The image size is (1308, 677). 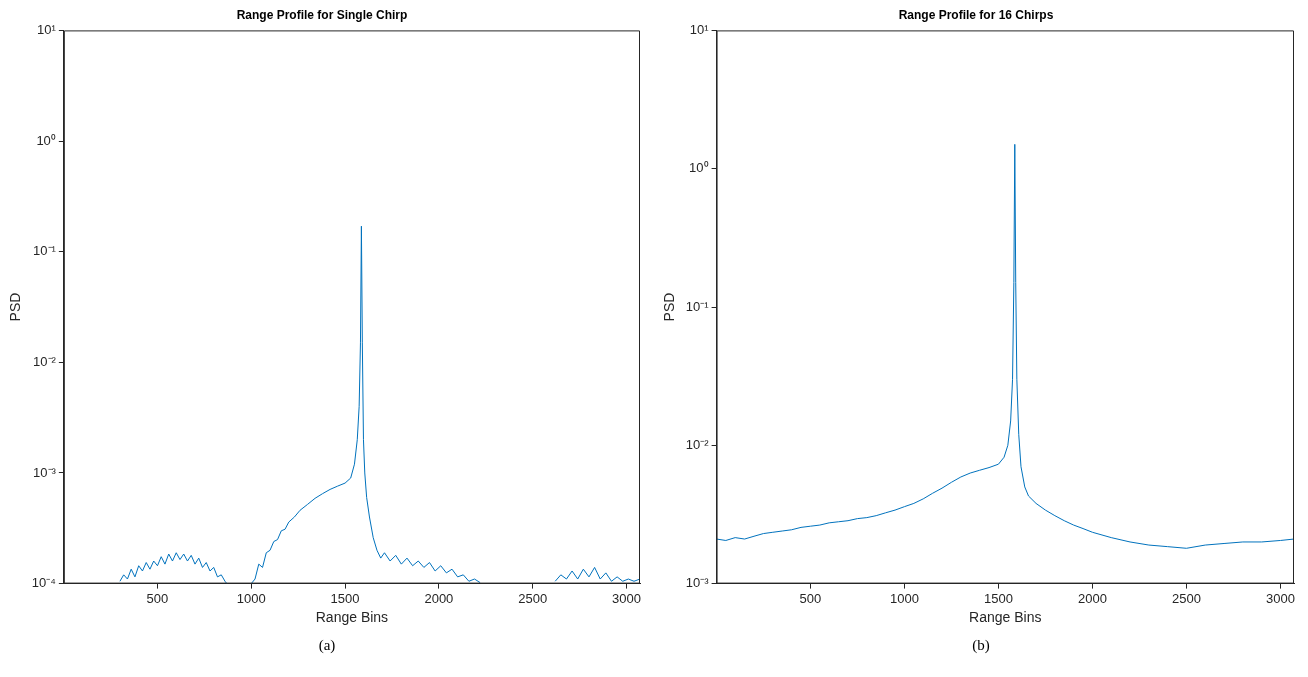 I want to click on y-tick-label: 10⁻⁴, so click(x=43, y=583).